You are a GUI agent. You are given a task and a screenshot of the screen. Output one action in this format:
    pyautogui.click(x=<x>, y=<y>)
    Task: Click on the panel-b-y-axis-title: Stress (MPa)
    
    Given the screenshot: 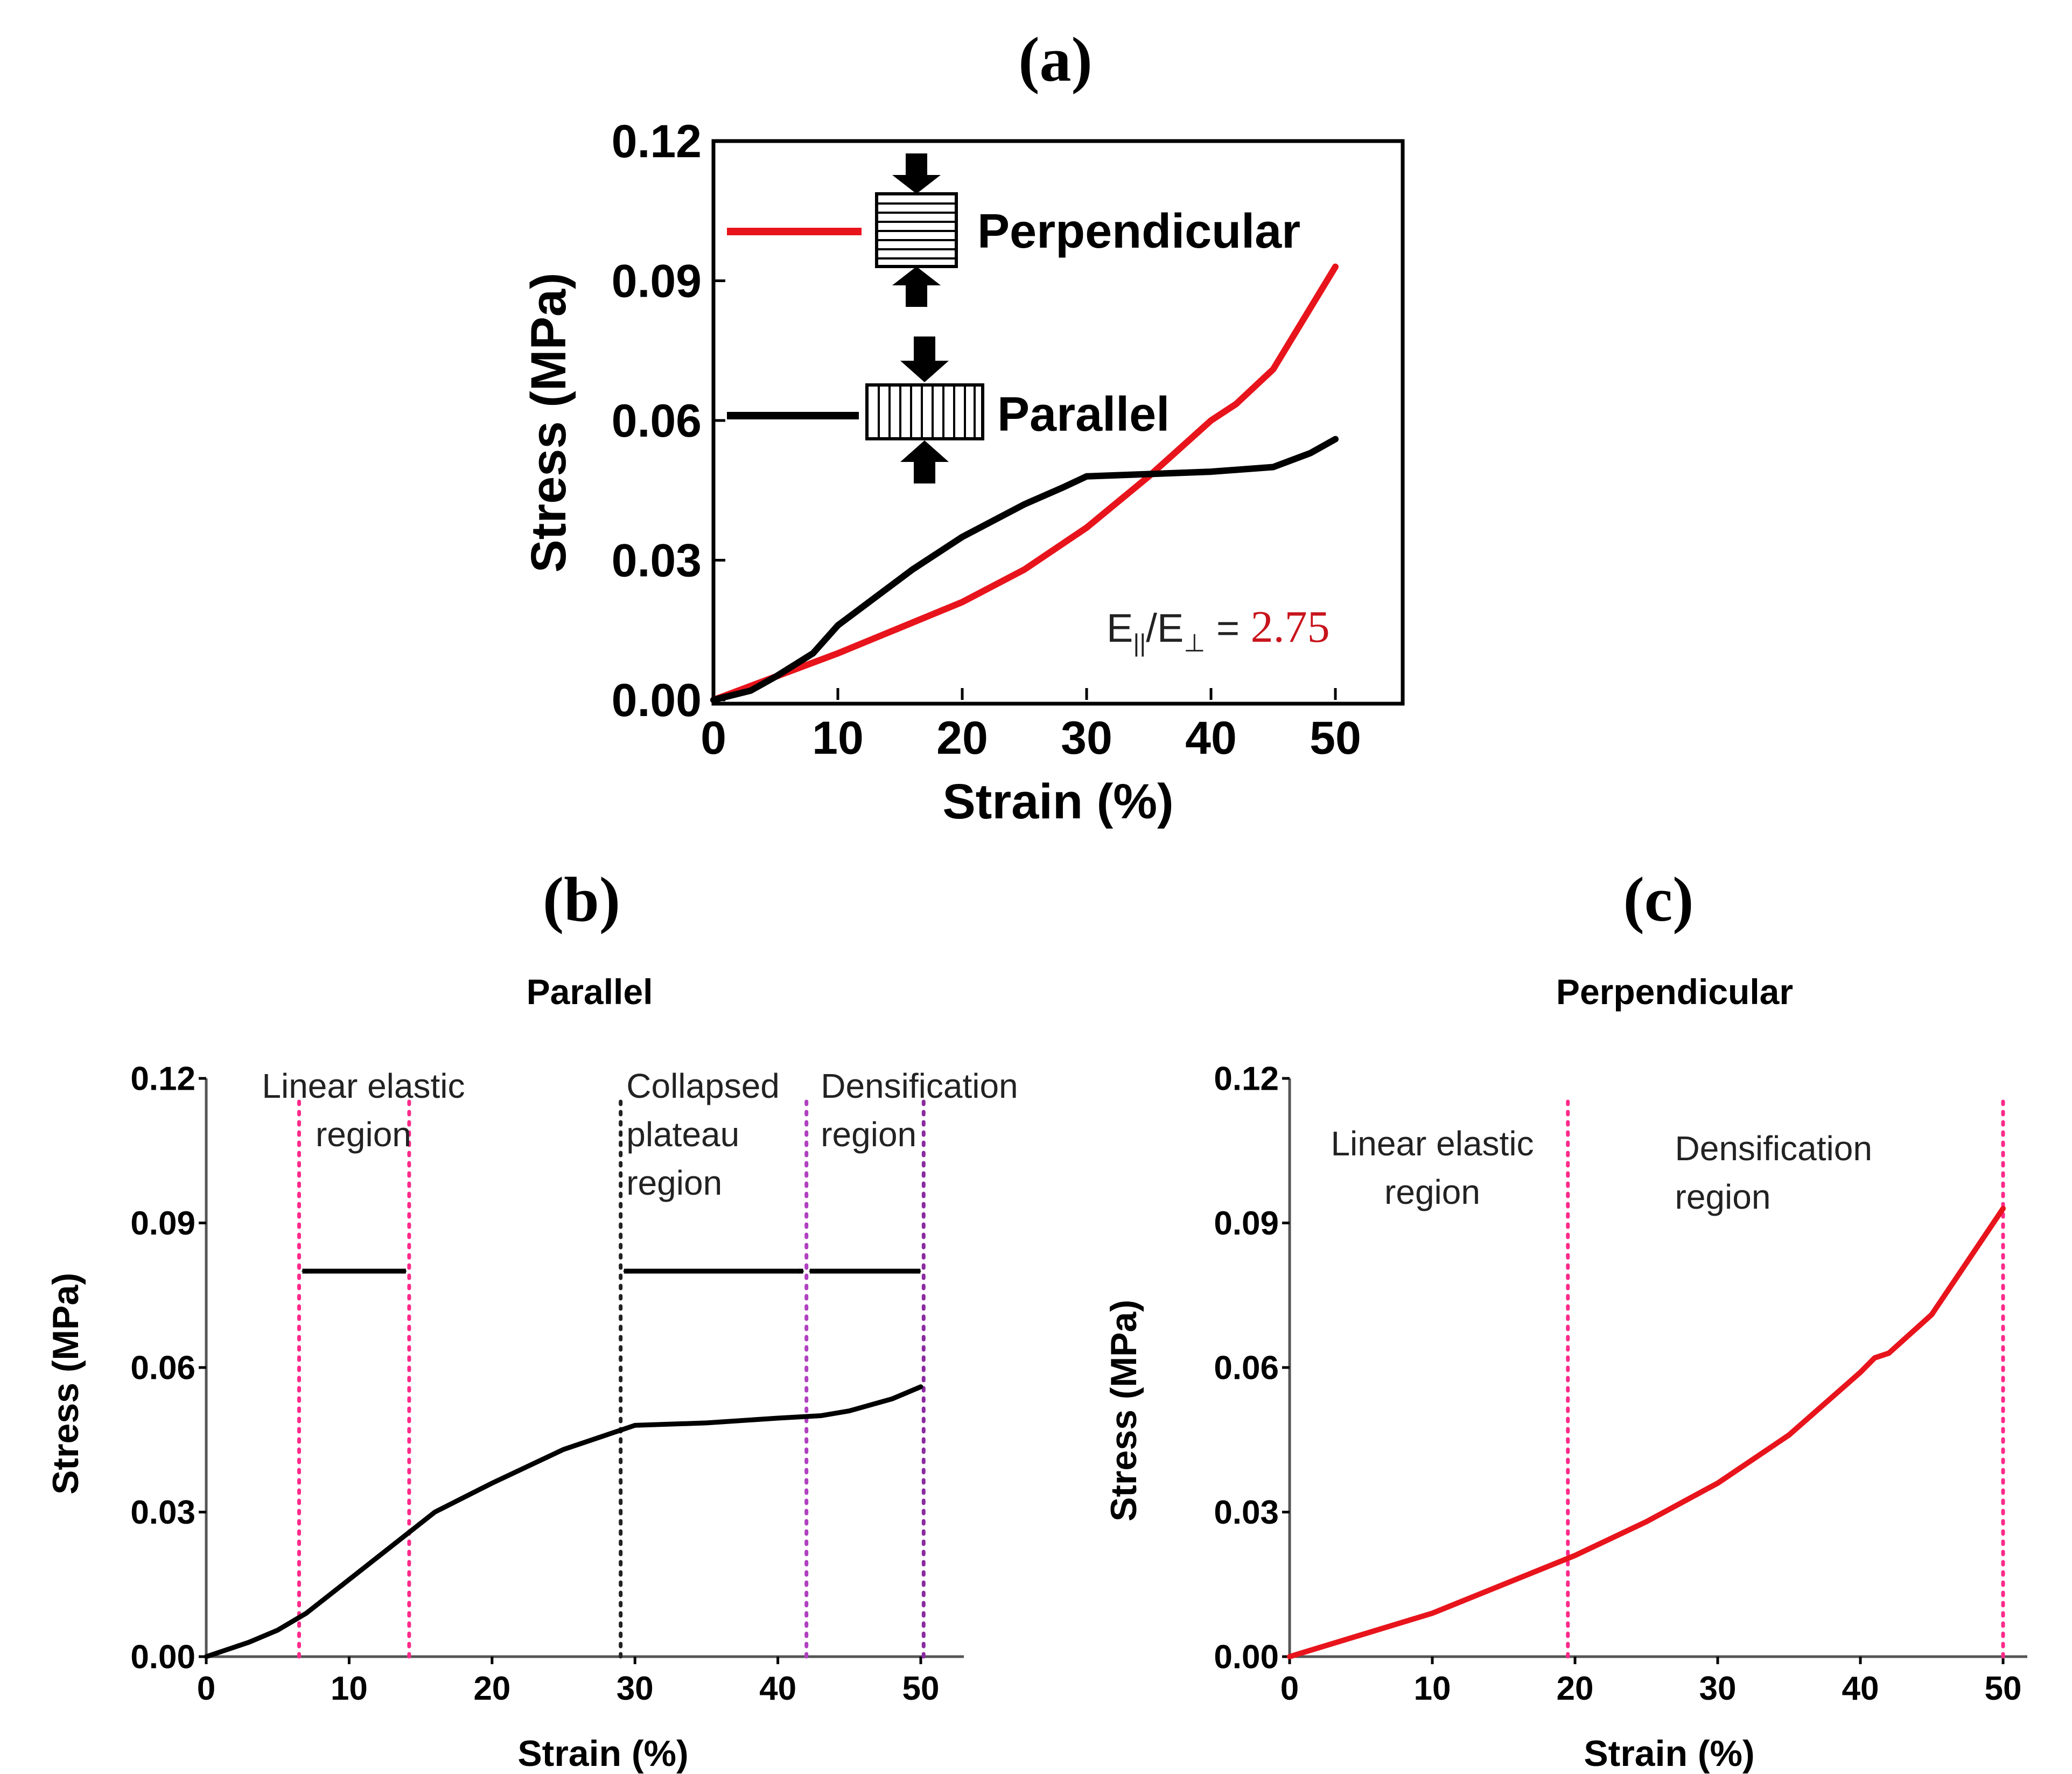 What is the action you would take?
    pyautogui.click(x=65, y=1384)
    